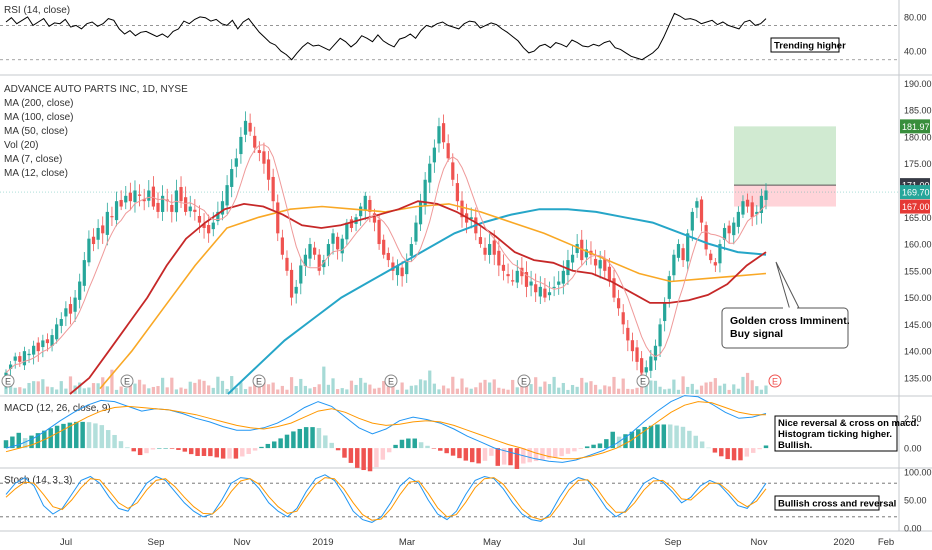 The height and width of the screenshot is (550, 932). I want to click on macd-annotation-box, so click(836, 433).